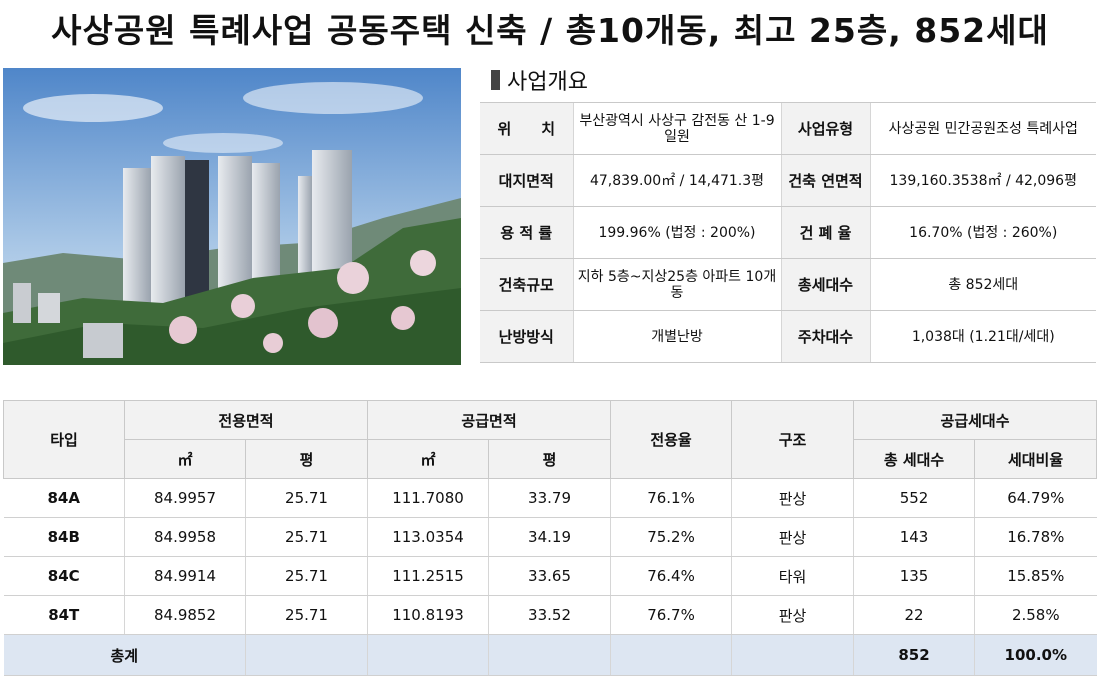  Describe the element at coordinates (793, 439) in the screenshot. I see `header-structure: 구조` at that location.